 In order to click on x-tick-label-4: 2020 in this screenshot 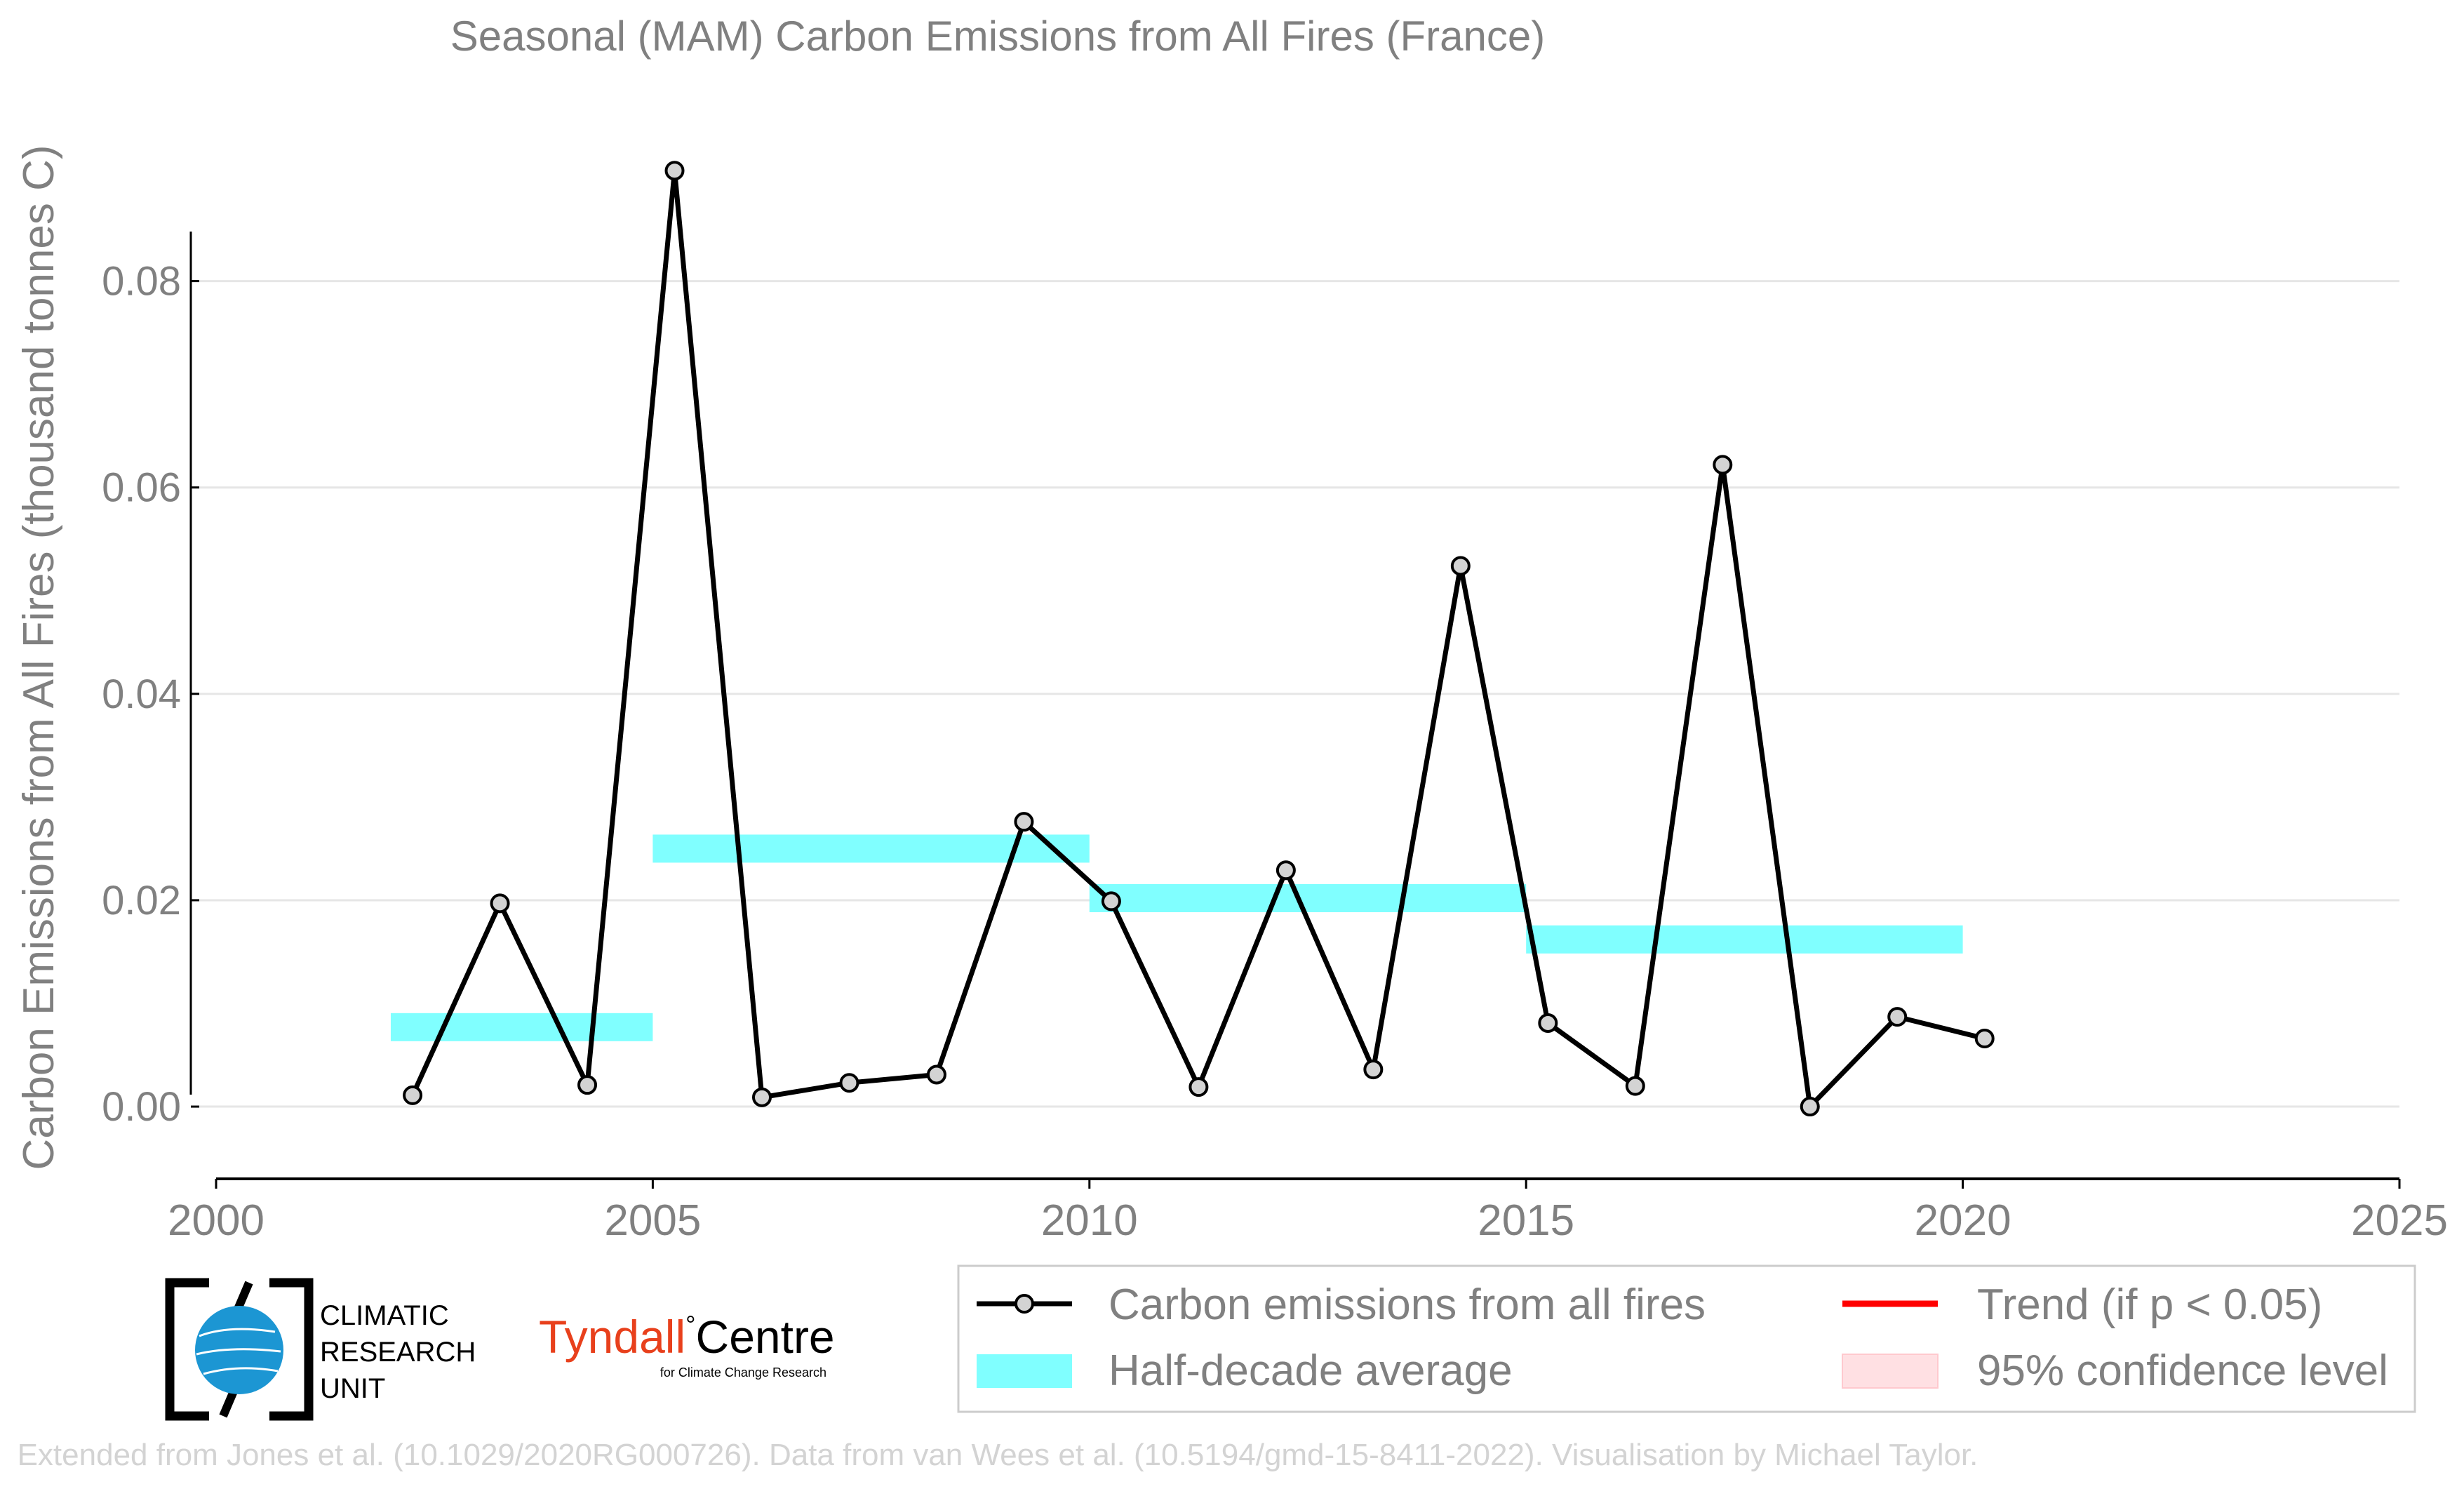, I will do `click(1963, 1220)`.